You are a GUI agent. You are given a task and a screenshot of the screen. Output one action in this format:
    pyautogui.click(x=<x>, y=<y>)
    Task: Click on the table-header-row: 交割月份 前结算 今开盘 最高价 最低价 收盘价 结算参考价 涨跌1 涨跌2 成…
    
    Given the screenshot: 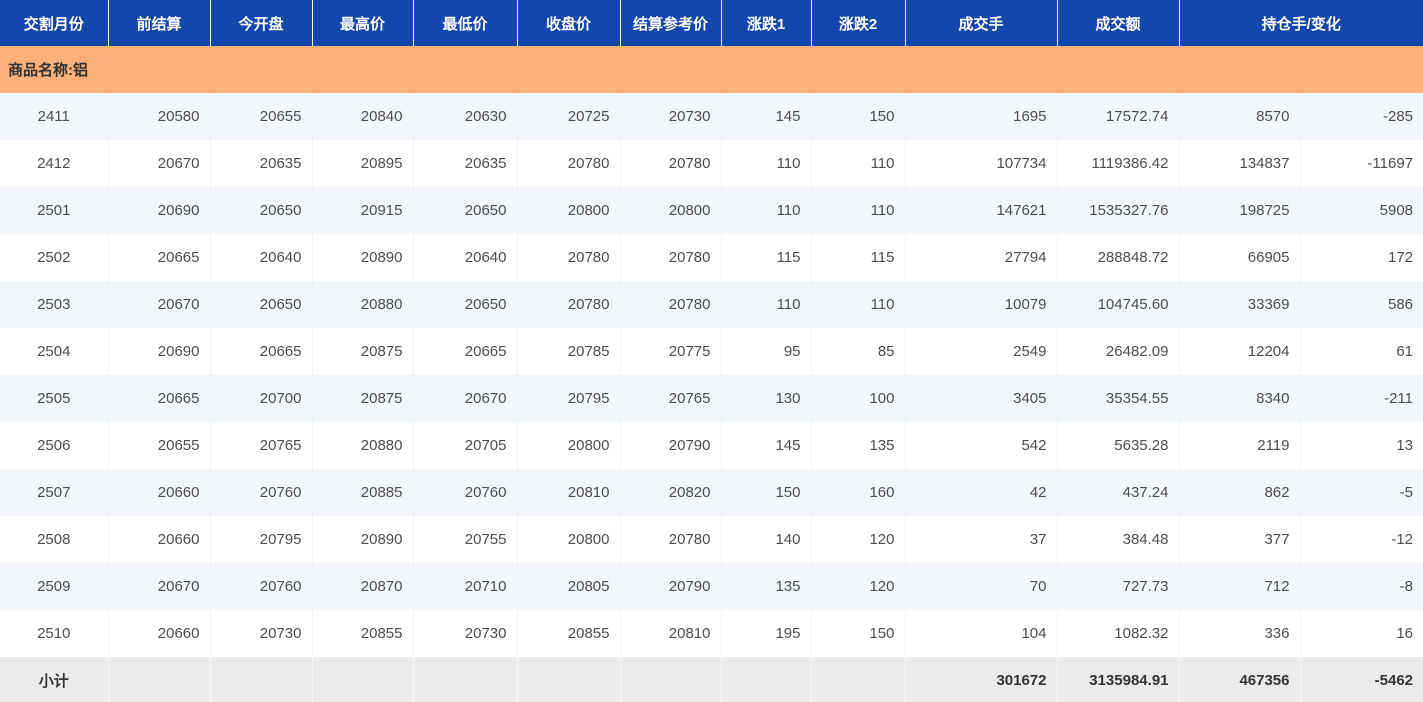 What is the action you would take?
    pyautogui.click(x=711, y=23)
    